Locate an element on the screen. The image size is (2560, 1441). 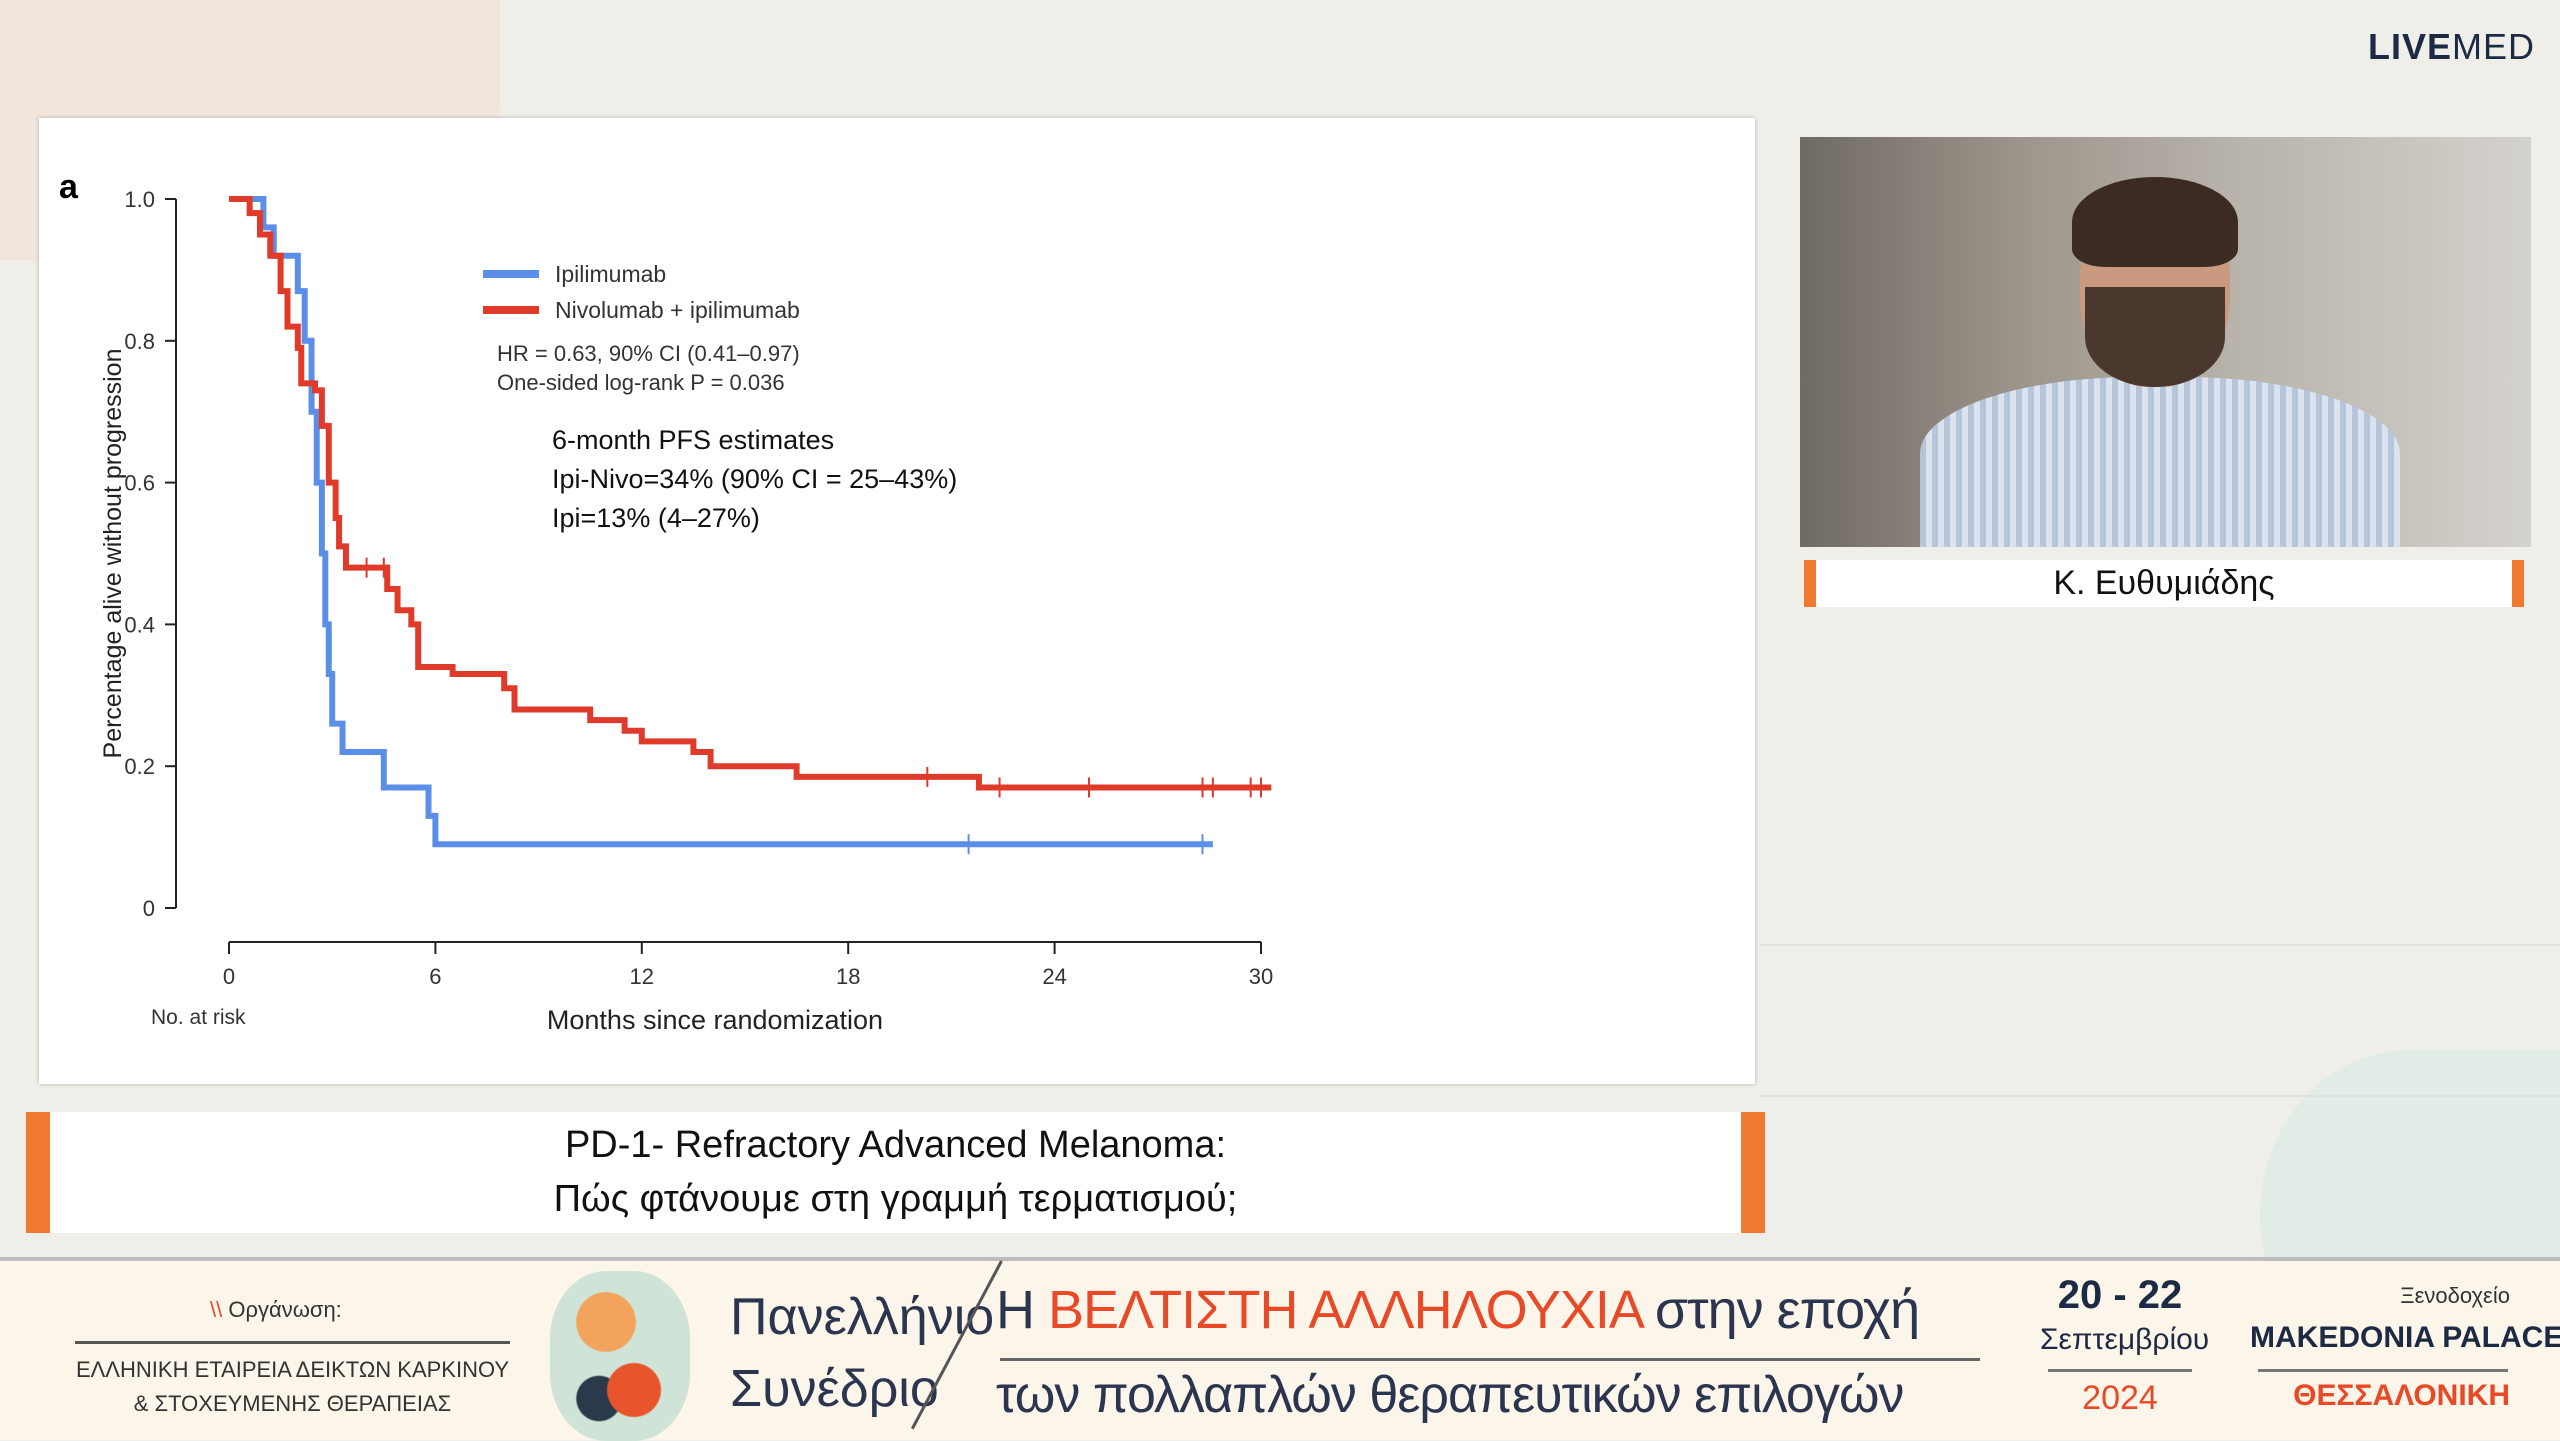
organizer-label: \\ Οργάνωση: is located at coordinates (276, 1309).